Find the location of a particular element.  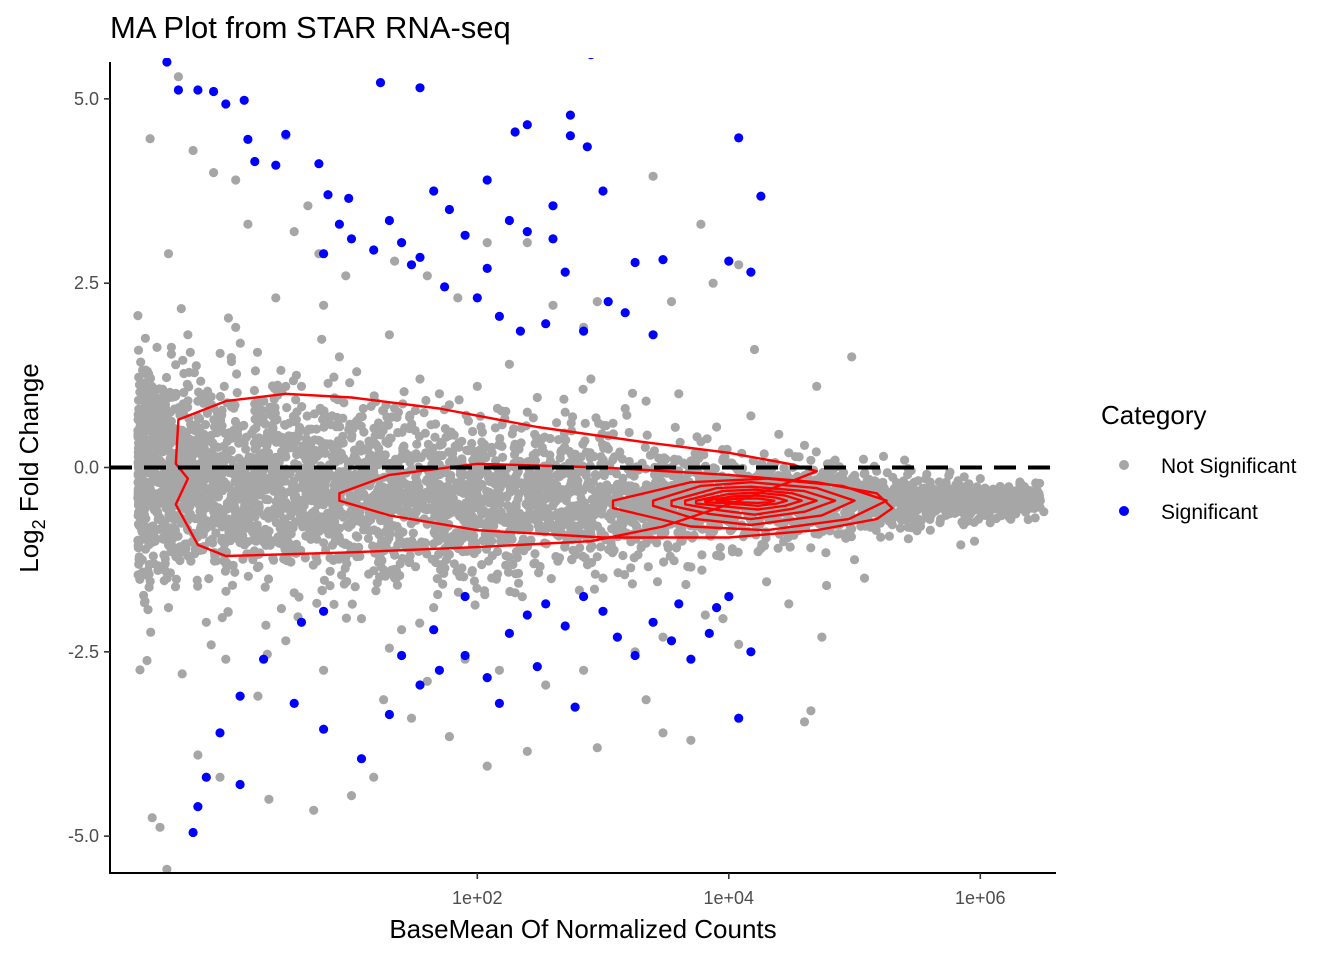

density-contours is located at coordinates (534, 475).